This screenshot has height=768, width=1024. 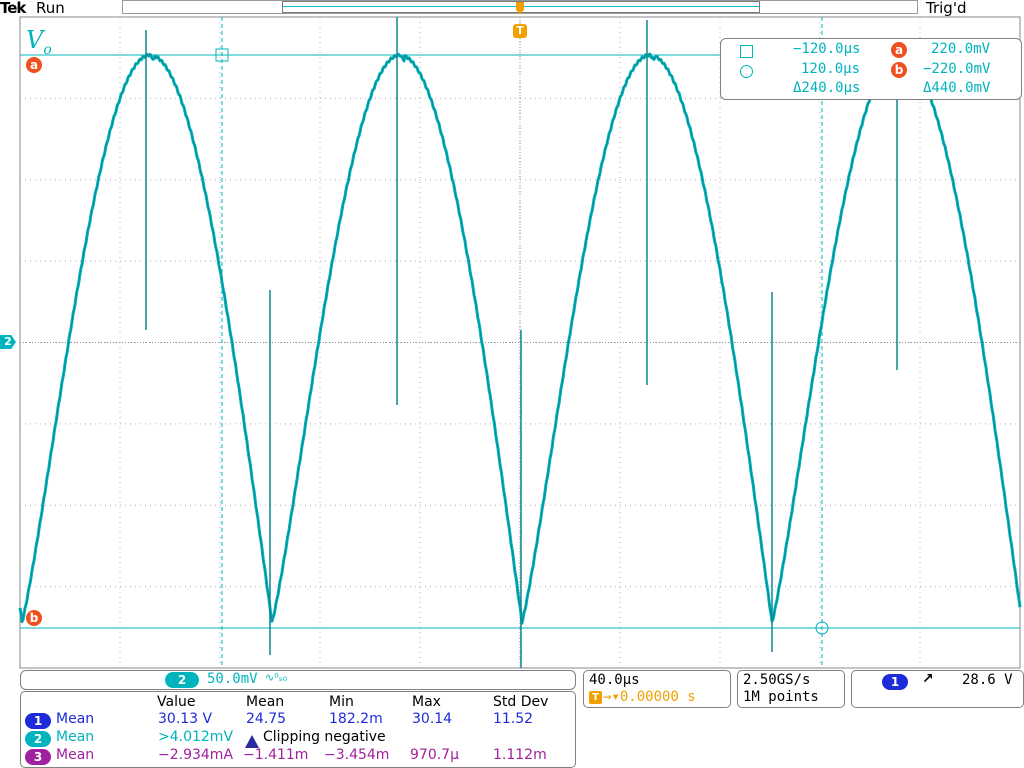 I want to click on brand-logo: Tek, so click(x=13, y=8).